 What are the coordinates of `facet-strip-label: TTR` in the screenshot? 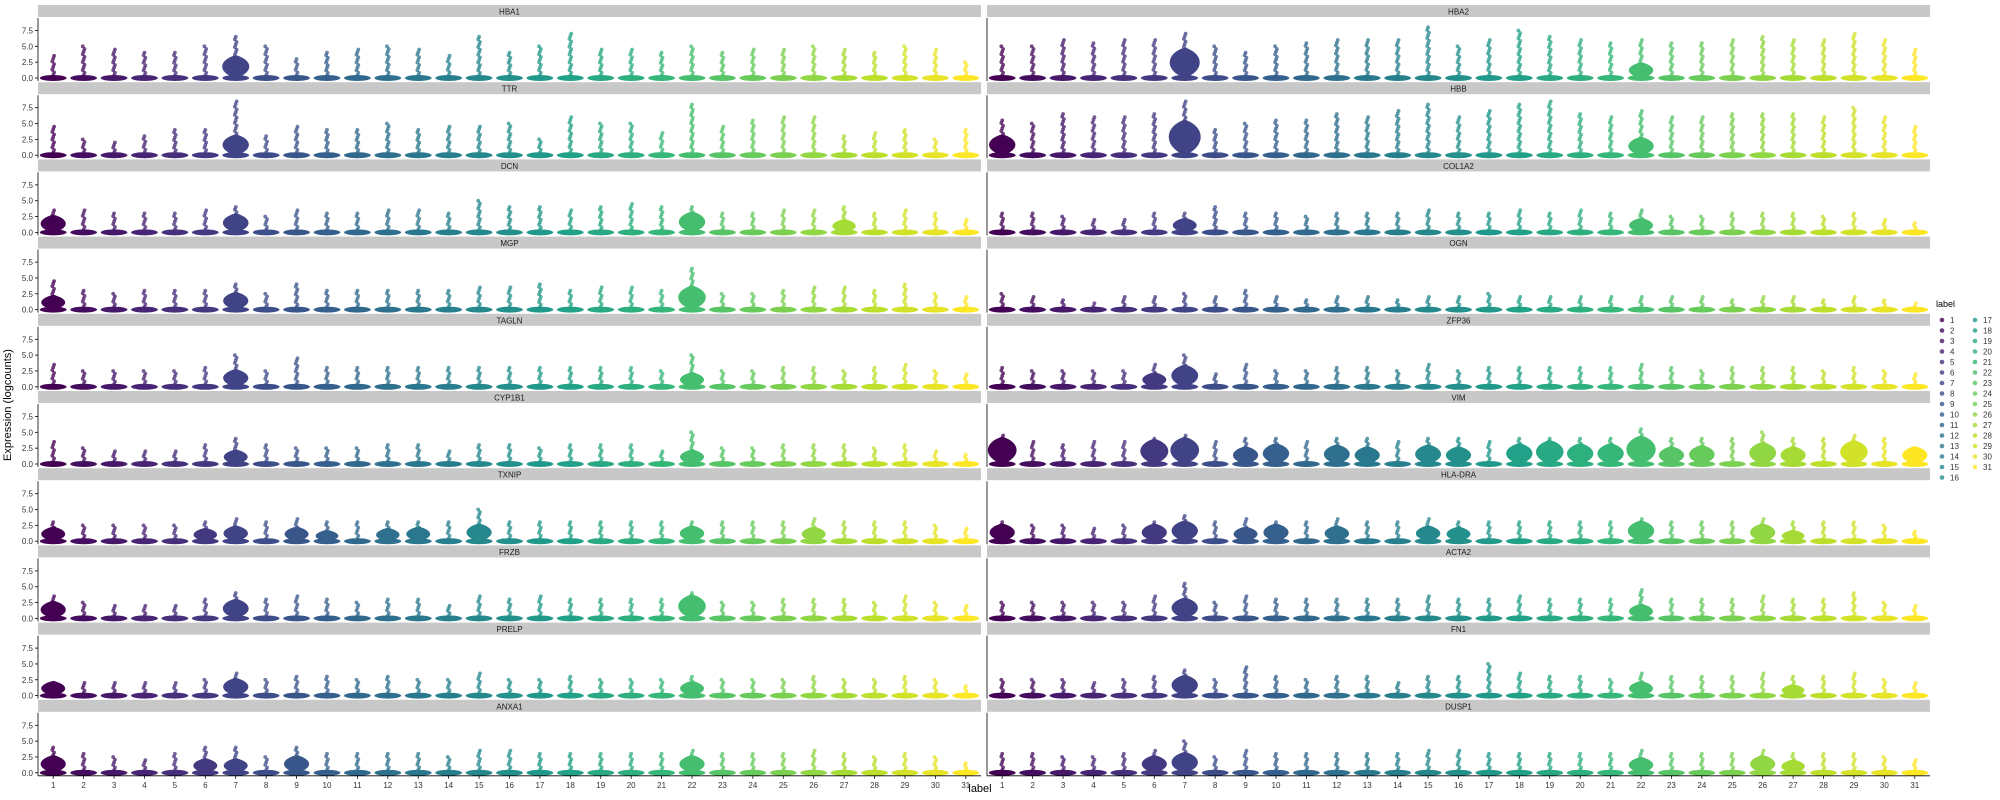 It's located at (510, 89).